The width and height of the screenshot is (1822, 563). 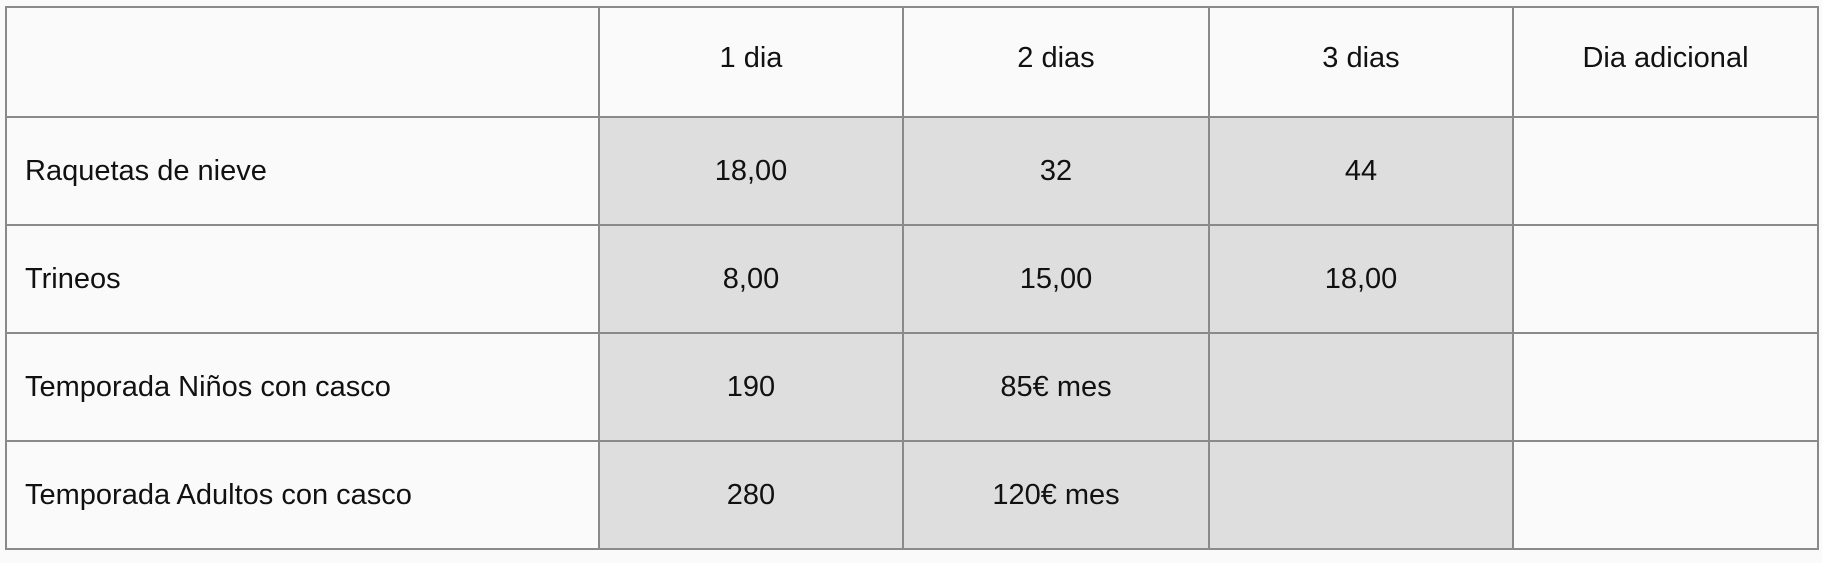 What do you see at coordinates (1665, 62) in the screenshot?
I see `header-cell: Dia adicional` at bounding box center [1665, 62].